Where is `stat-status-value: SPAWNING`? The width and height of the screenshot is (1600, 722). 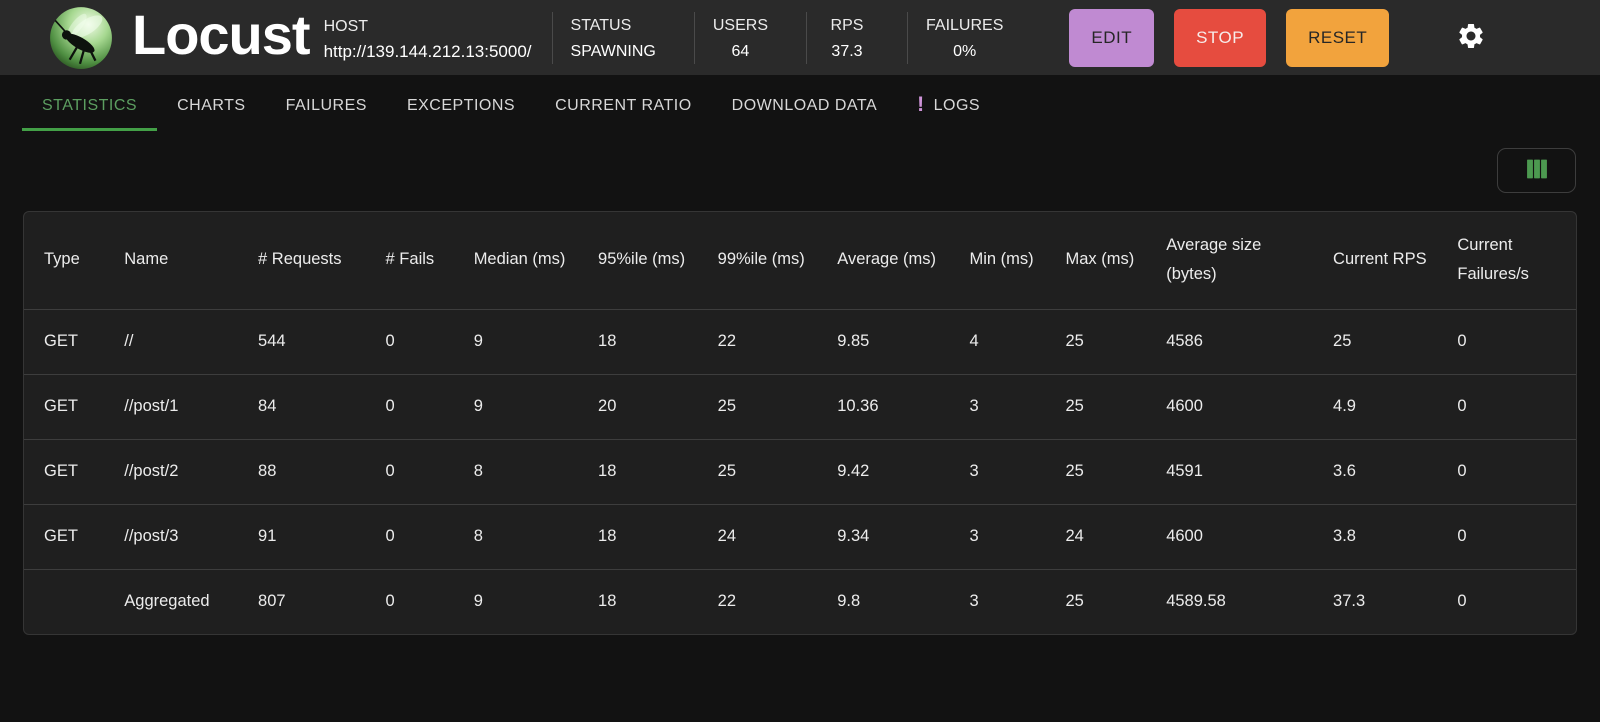
stat-status-value: SPAWNING is located at coordinates (613, 51).